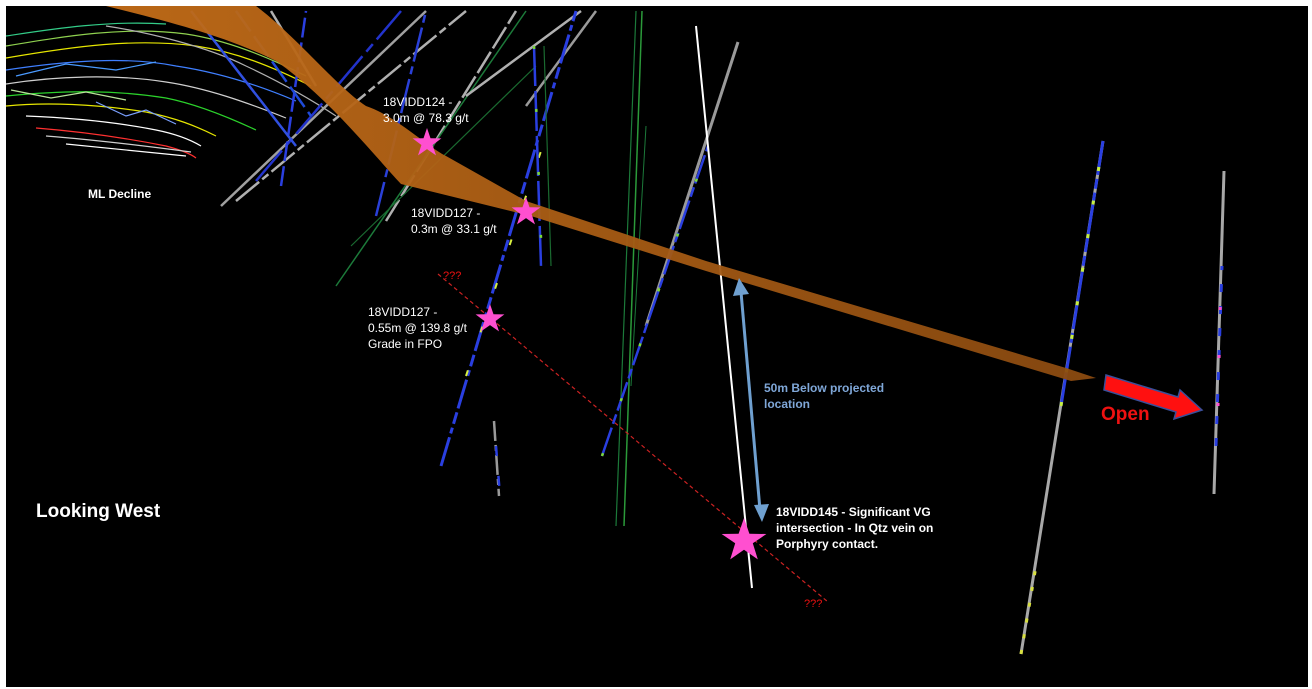 This screenshot has height=689, width=1312. What do you see at coordinates (633, 438) in the screenshot?
I see `projection-line` at bounding box center [633, 438].